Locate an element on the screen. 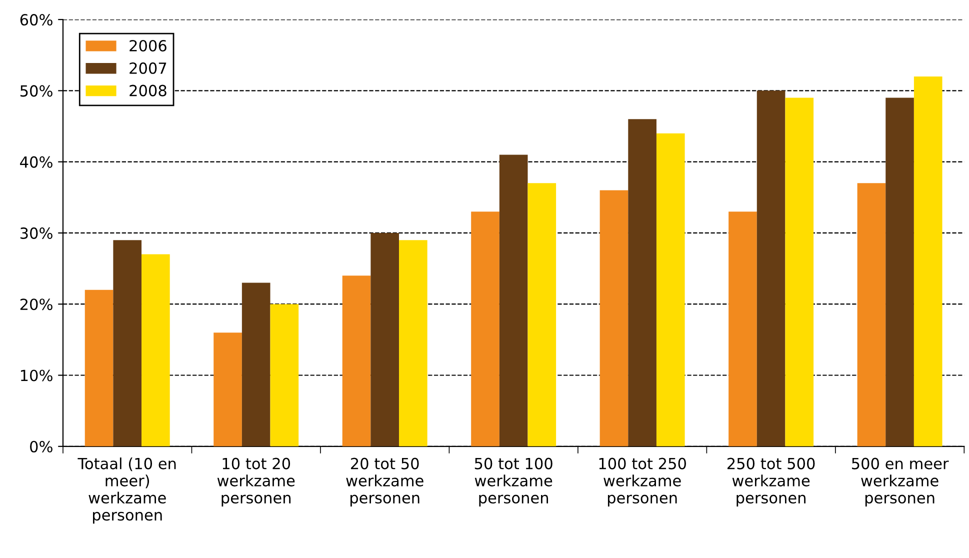 The width and height of the screenshot is (969, 558). x-tick-label: 250 tot 500 werkzame personen is located at coordinates (771, 482).